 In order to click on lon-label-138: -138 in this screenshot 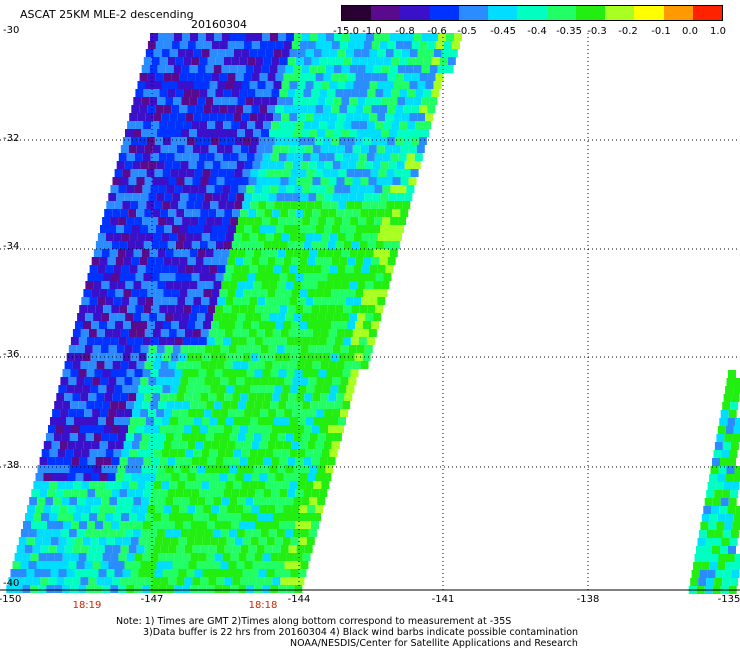, I will do `click(588, 599)`.